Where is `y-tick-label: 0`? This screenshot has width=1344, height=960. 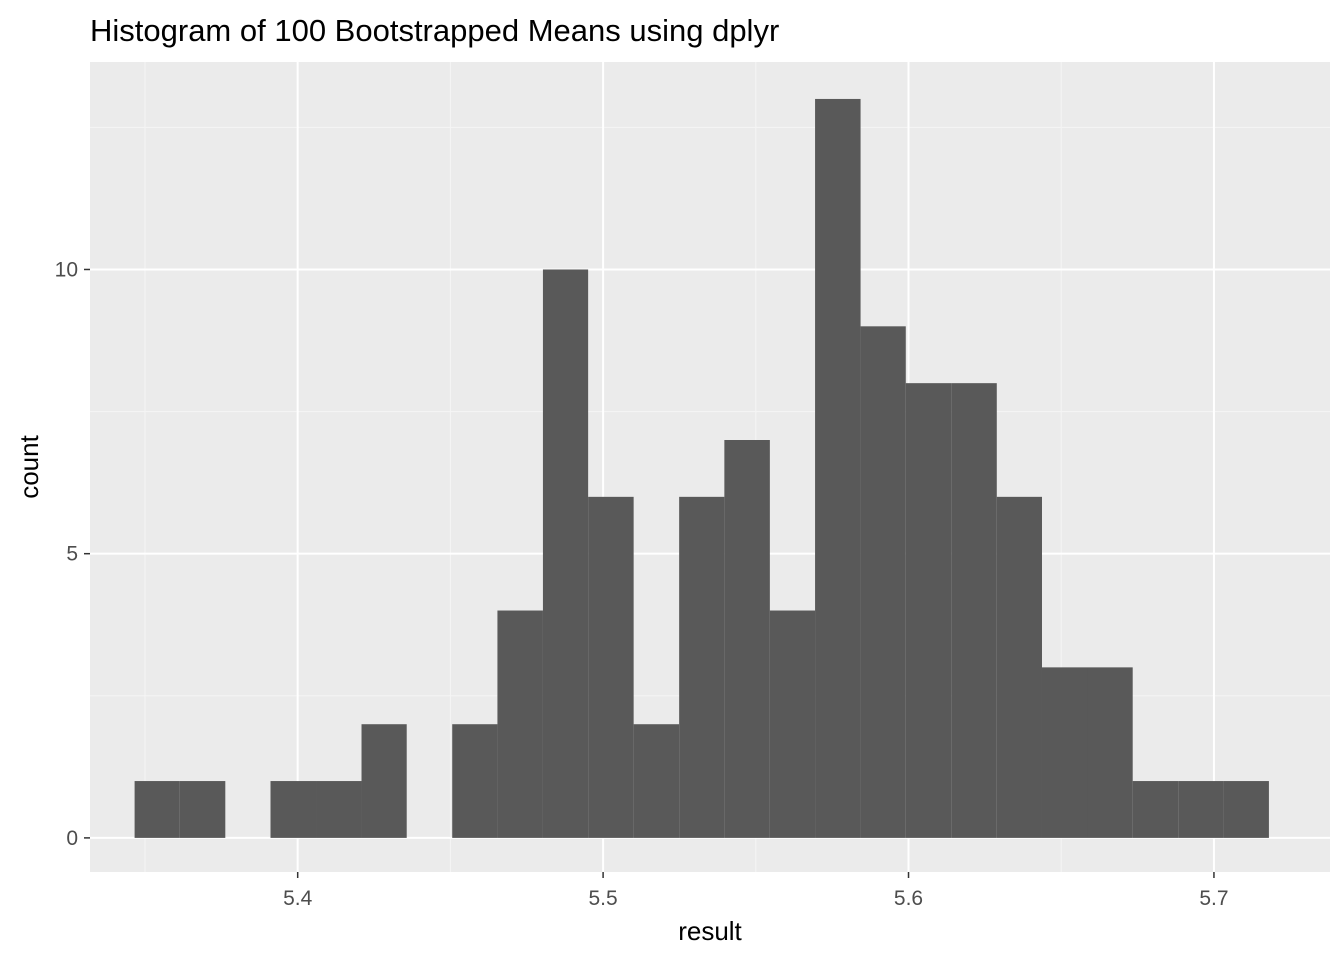
y-tick-label: 0 is located at coordinates (72, 838).